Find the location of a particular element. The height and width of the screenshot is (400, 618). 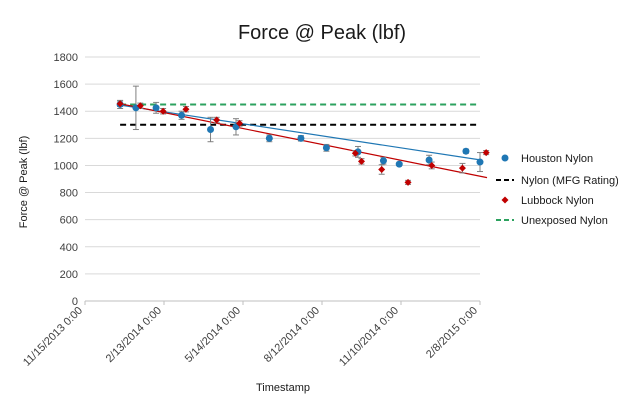

x-axis-label: Timestamp is located at coordinates (283, 388).